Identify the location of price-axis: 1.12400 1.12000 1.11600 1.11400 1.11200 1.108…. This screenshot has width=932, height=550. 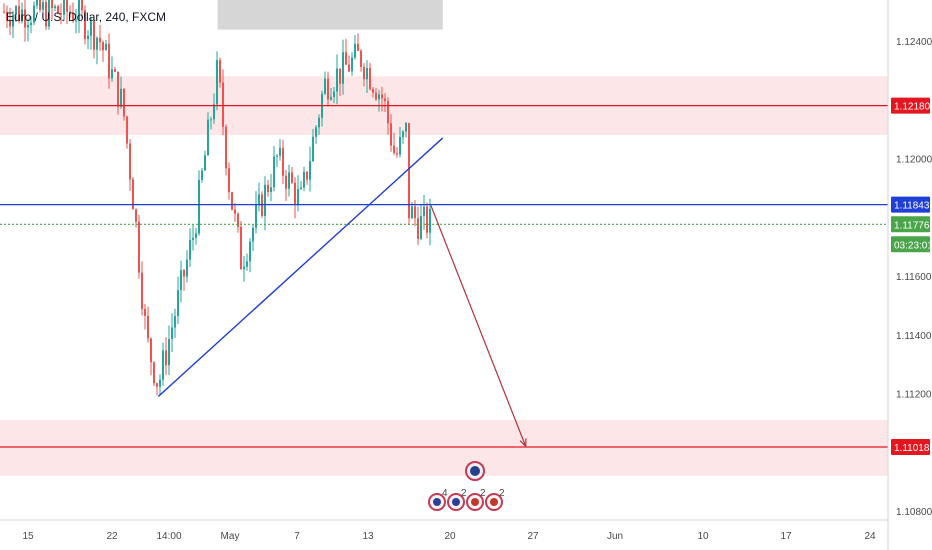
(909, 275).